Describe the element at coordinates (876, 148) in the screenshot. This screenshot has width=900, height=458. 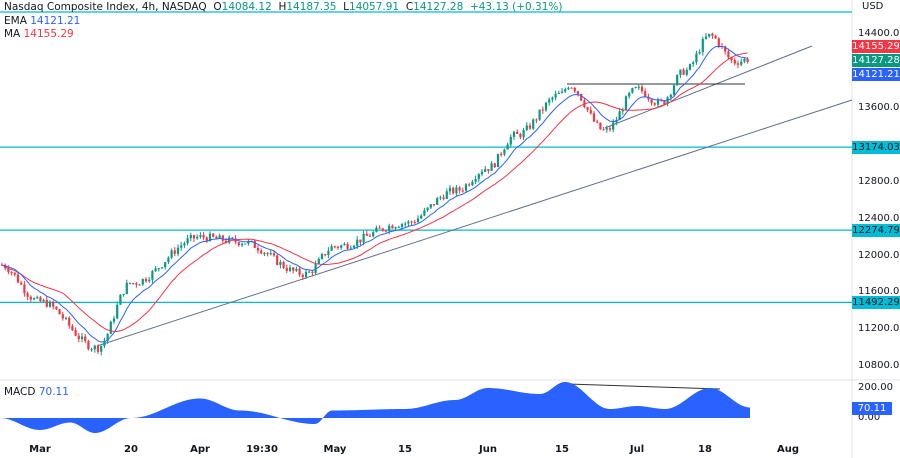
I see `level-price-tag: 13174.03` at that location.